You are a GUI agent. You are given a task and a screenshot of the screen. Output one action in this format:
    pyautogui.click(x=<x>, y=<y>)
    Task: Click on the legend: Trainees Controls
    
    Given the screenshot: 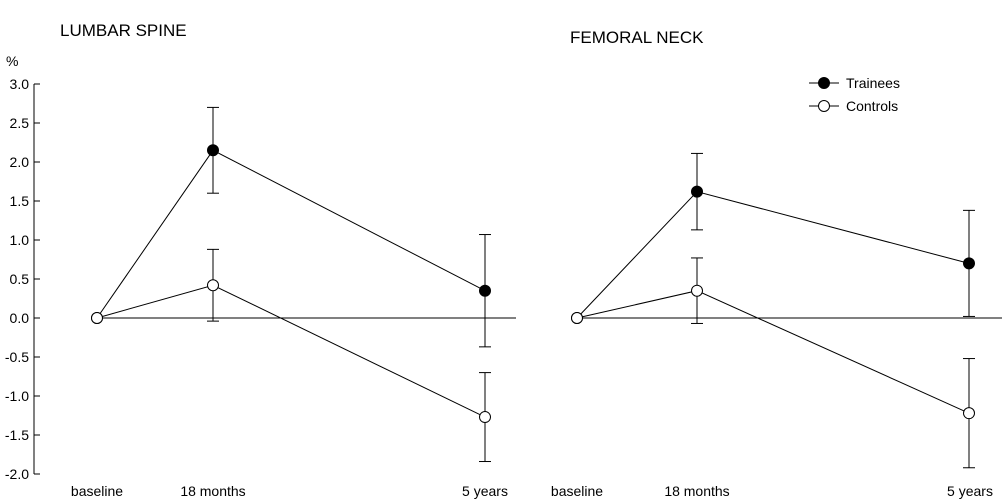 What is the action you would take?
    pyautogui.click(x=854, y=94)
    